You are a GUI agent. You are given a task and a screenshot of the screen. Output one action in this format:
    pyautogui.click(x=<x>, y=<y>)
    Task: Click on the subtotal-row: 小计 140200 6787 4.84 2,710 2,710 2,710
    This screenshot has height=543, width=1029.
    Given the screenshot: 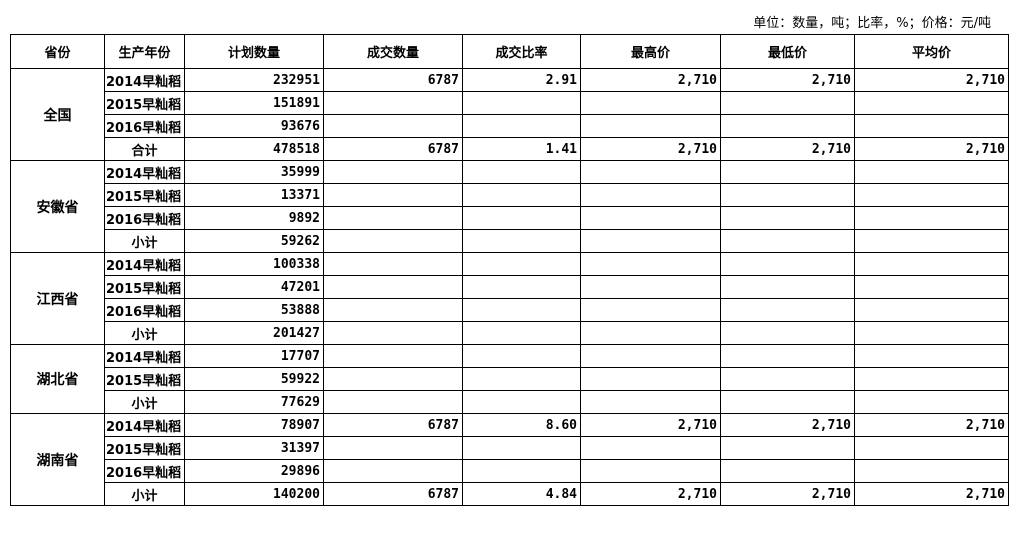 What is the action you would take?
    pyautogui.click(x=510, y=494)
    